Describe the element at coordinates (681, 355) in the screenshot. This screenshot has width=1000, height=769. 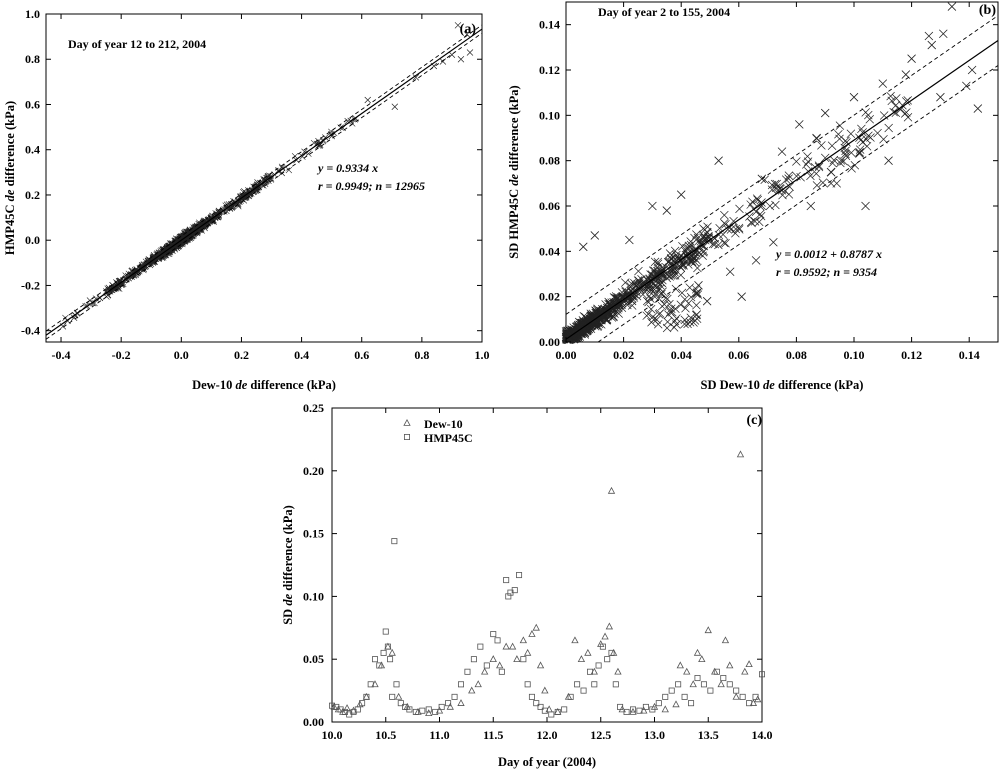
I see `b-xtick-label: 0.04` at that location.